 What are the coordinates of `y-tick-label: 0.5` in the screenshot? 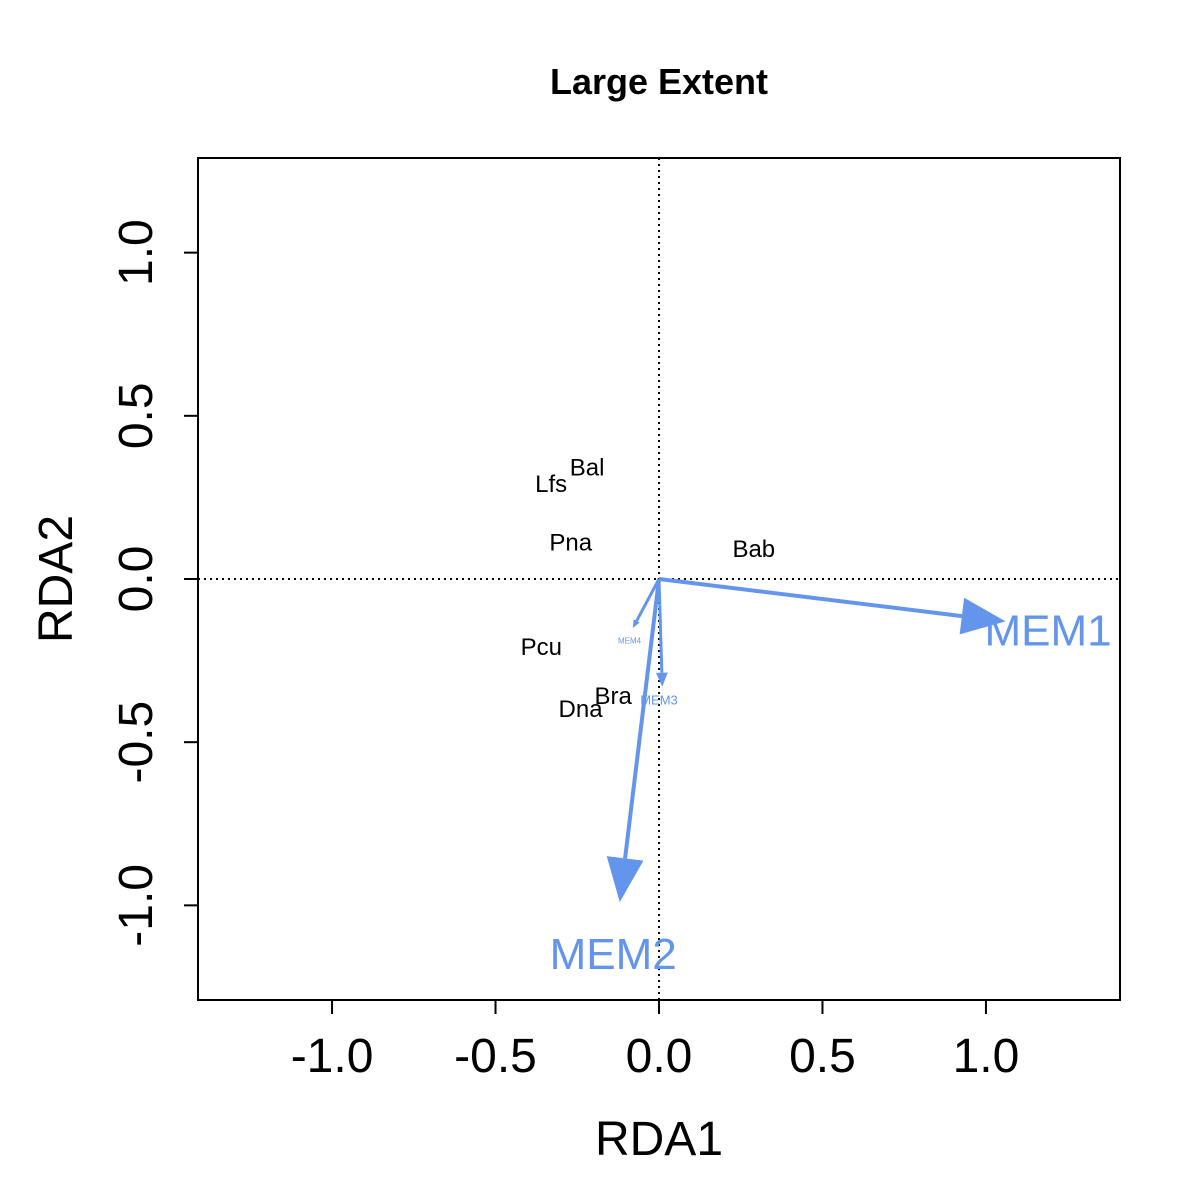 It's located at (136, 415).